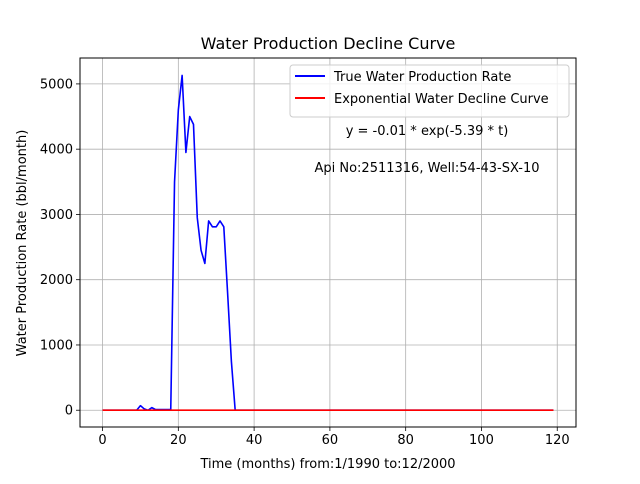 The width and height of the screenshot is (640, 484). Describe the element at coordinates (330, 440) in the screenshot. I see `x-tick-label: 60` at that location.